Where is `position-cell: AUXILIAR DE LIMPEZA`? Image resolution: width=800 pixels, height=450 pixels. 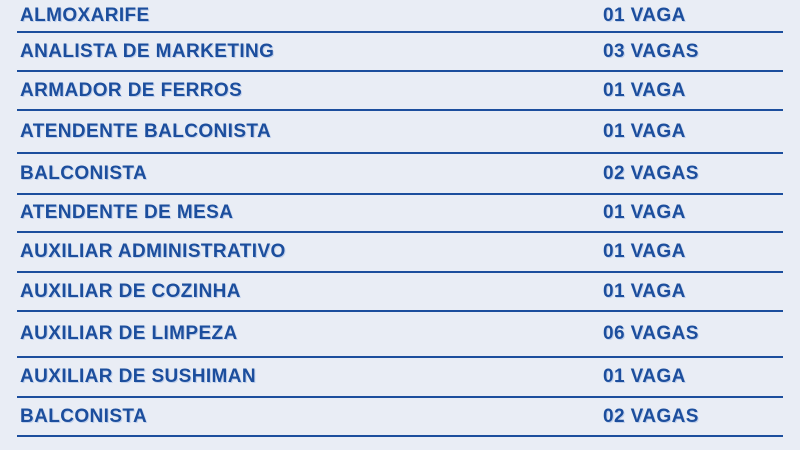 position-cell: AUXILIAR DE LIMPEZA is located at coordinates (129, 333).